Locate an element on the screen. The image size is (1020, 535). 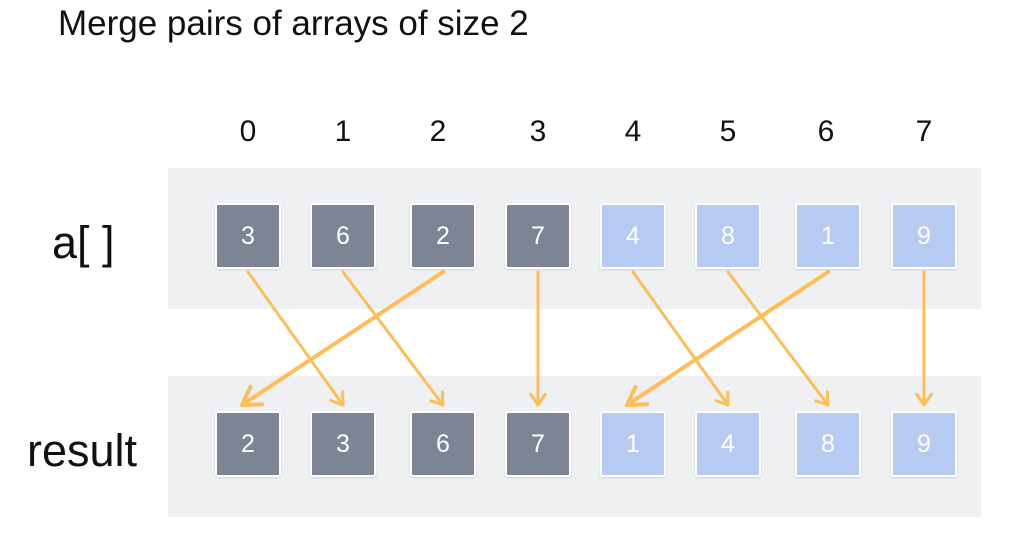
array-a-cell-1: 6 is located at coordinates (343, 236).